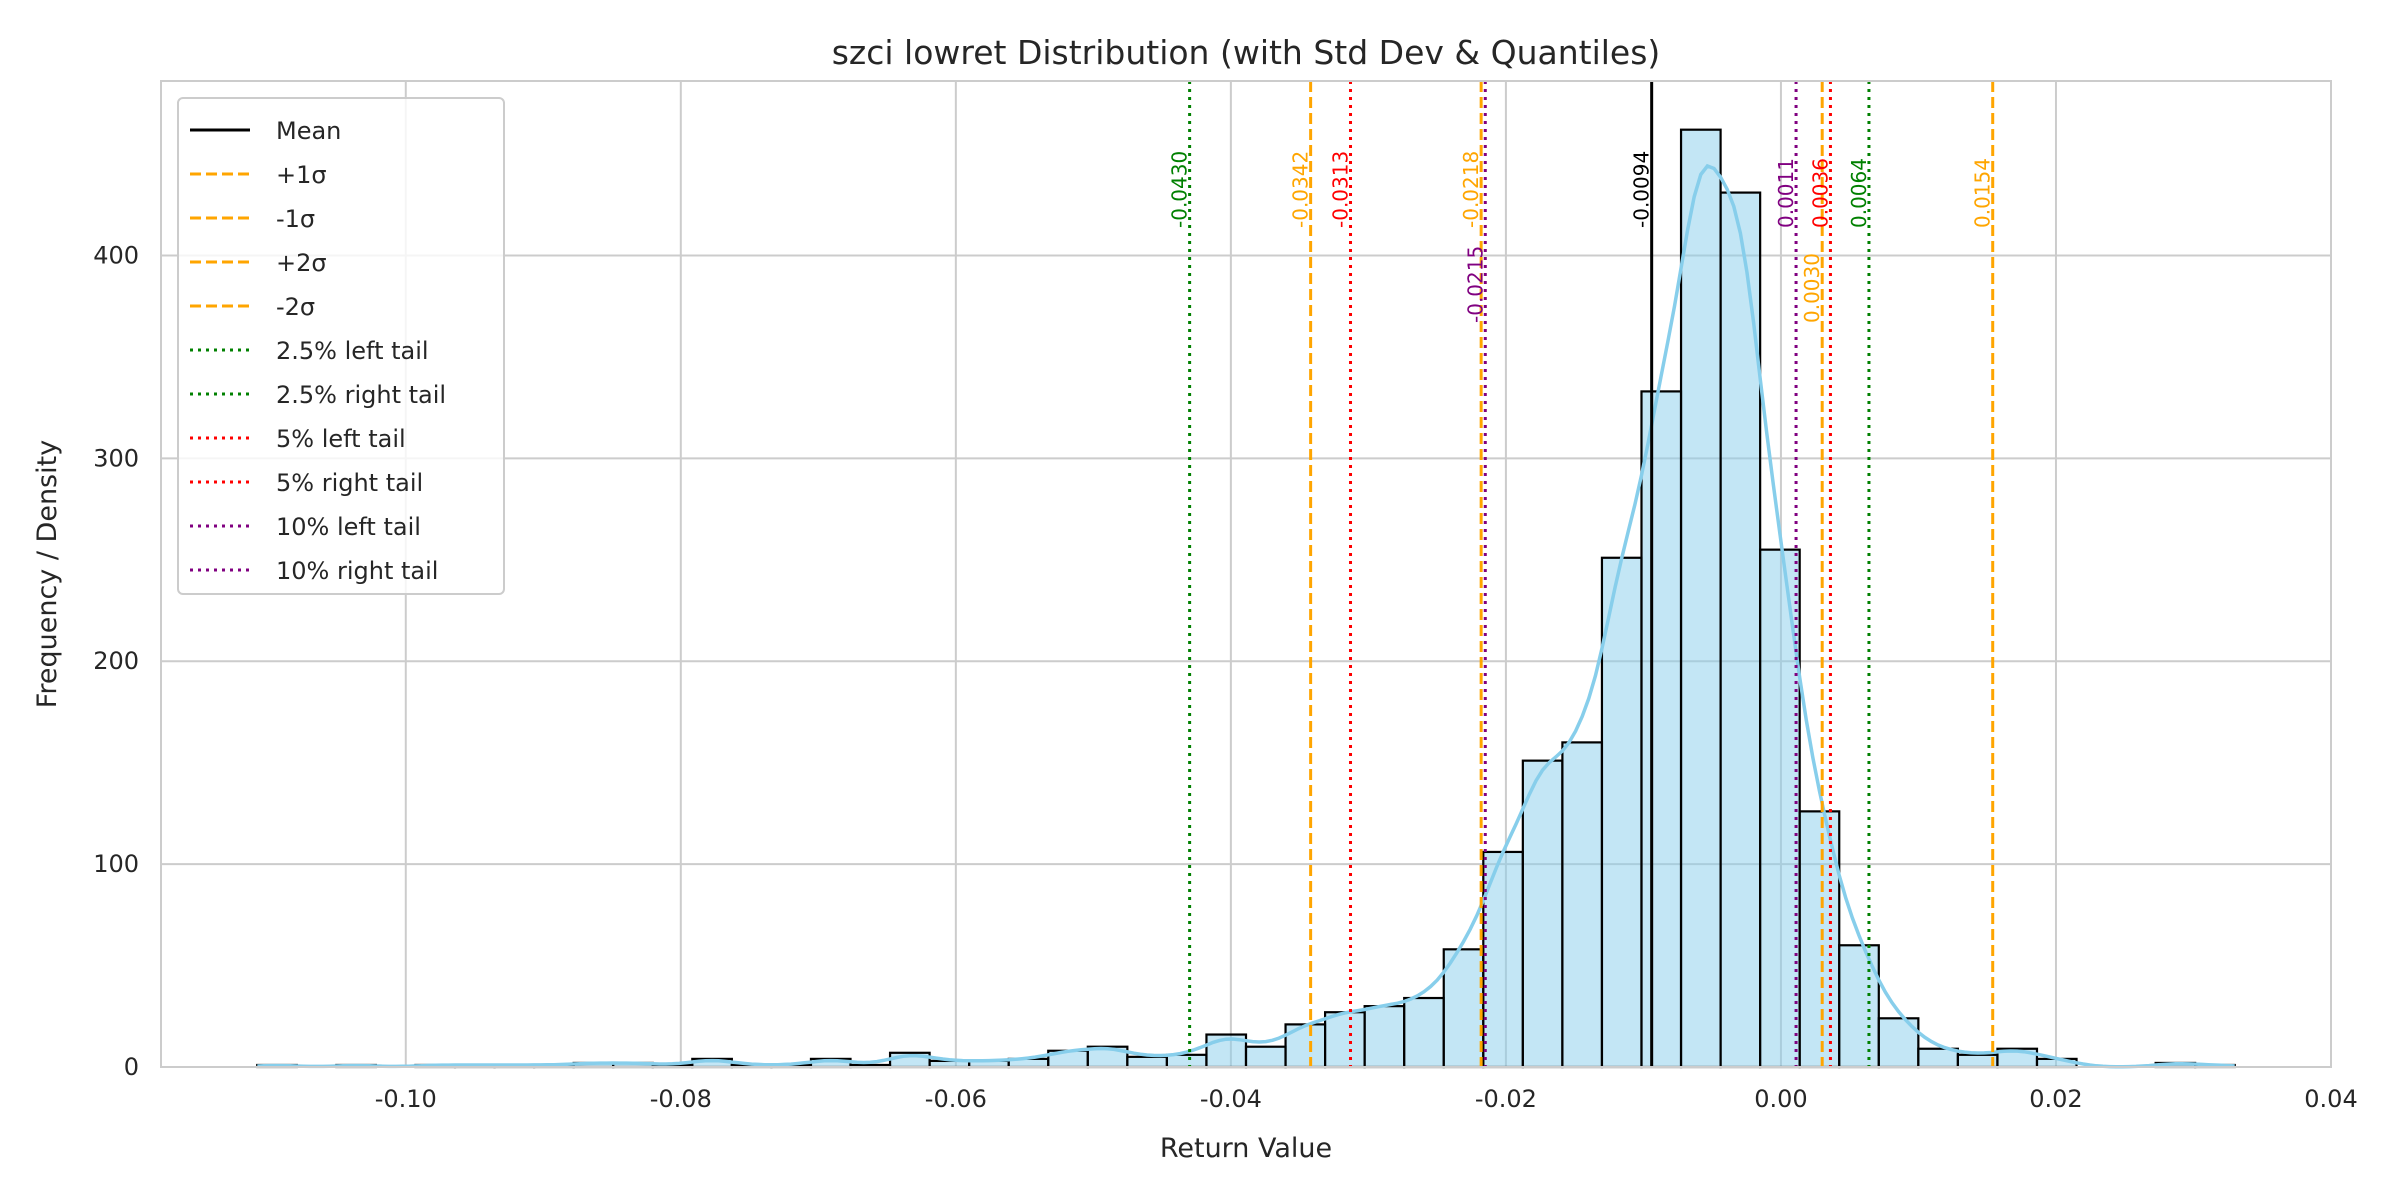  What do you see at coordinates (349, 483) in the screenshot?
I see `legend-label: 5% right tail` at bounding box center [349, 483].